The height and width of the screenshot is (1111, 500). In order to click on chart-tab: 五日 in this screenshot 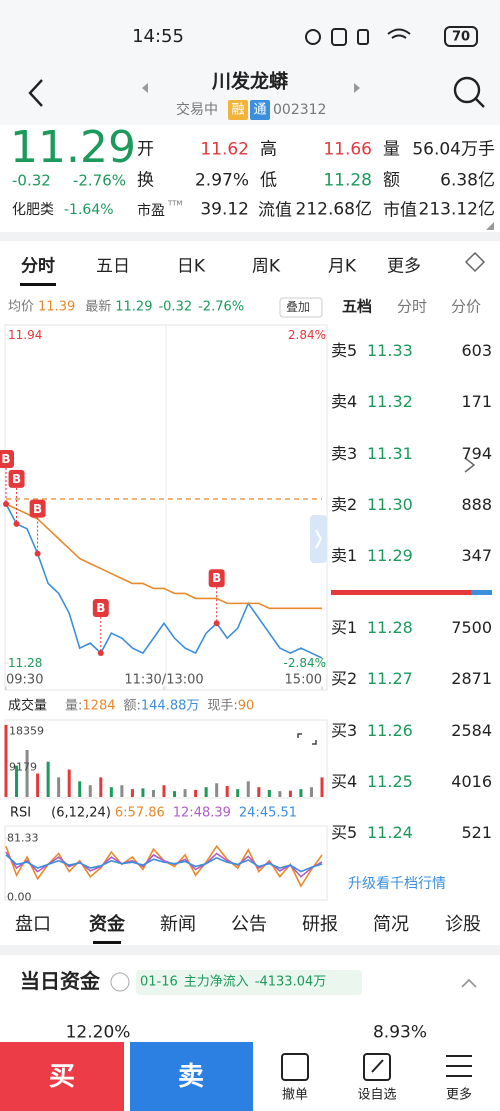, I will do `click(113, 266)`.